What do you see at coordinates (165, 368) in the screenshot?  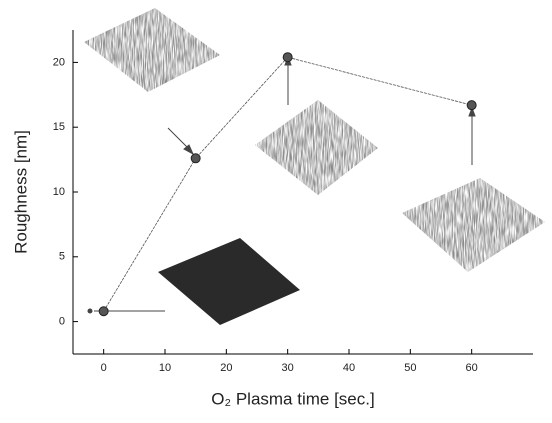 I see `x-tick-label: 10` at bounding box center [165, 368].